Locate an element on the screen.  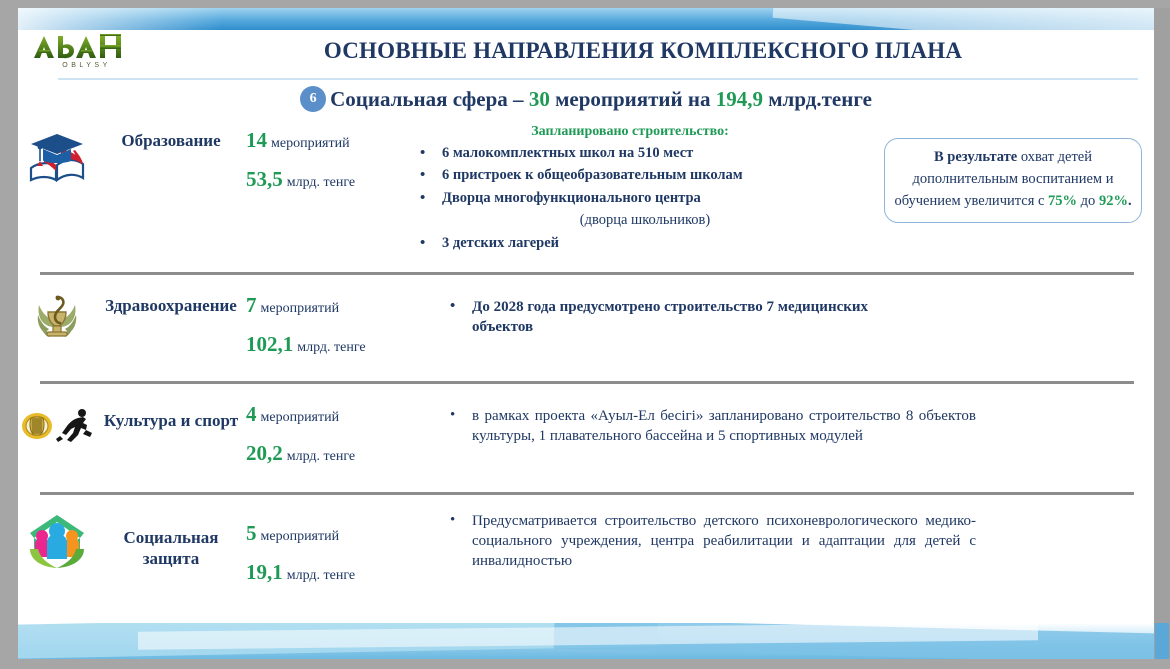
metric-count-value: 14 is located at coordinates (256, 140).